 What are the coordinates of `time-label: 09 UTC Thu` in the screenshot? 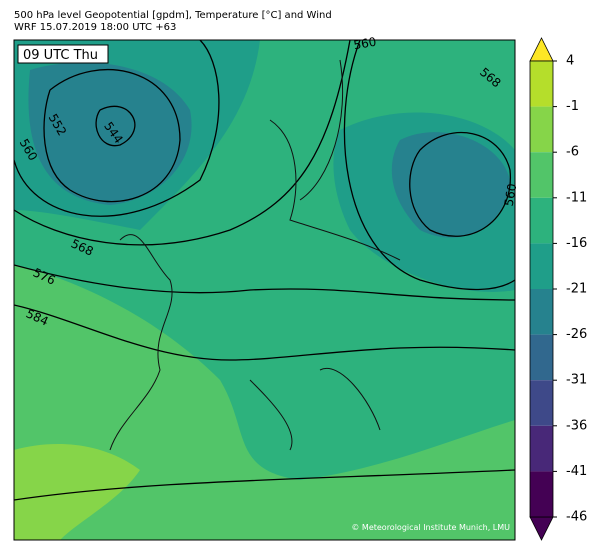 It's located at (60, 55).